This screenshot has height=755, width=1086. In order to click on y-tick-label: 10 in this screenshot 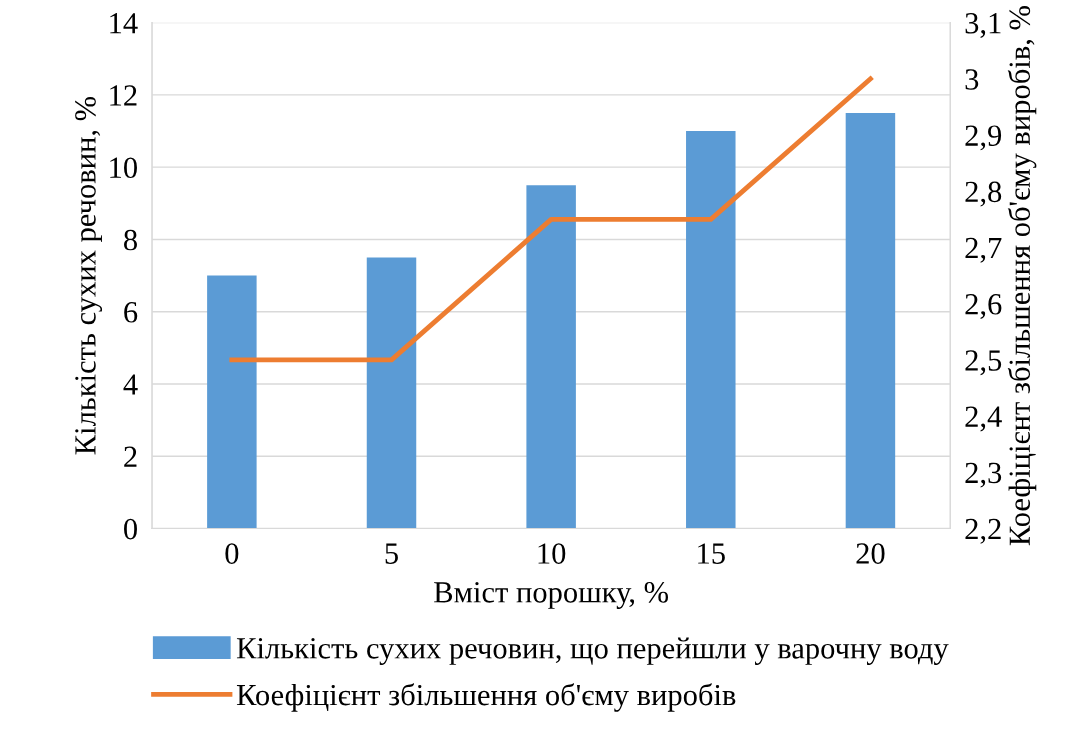, I will do `click(123, 168)`.